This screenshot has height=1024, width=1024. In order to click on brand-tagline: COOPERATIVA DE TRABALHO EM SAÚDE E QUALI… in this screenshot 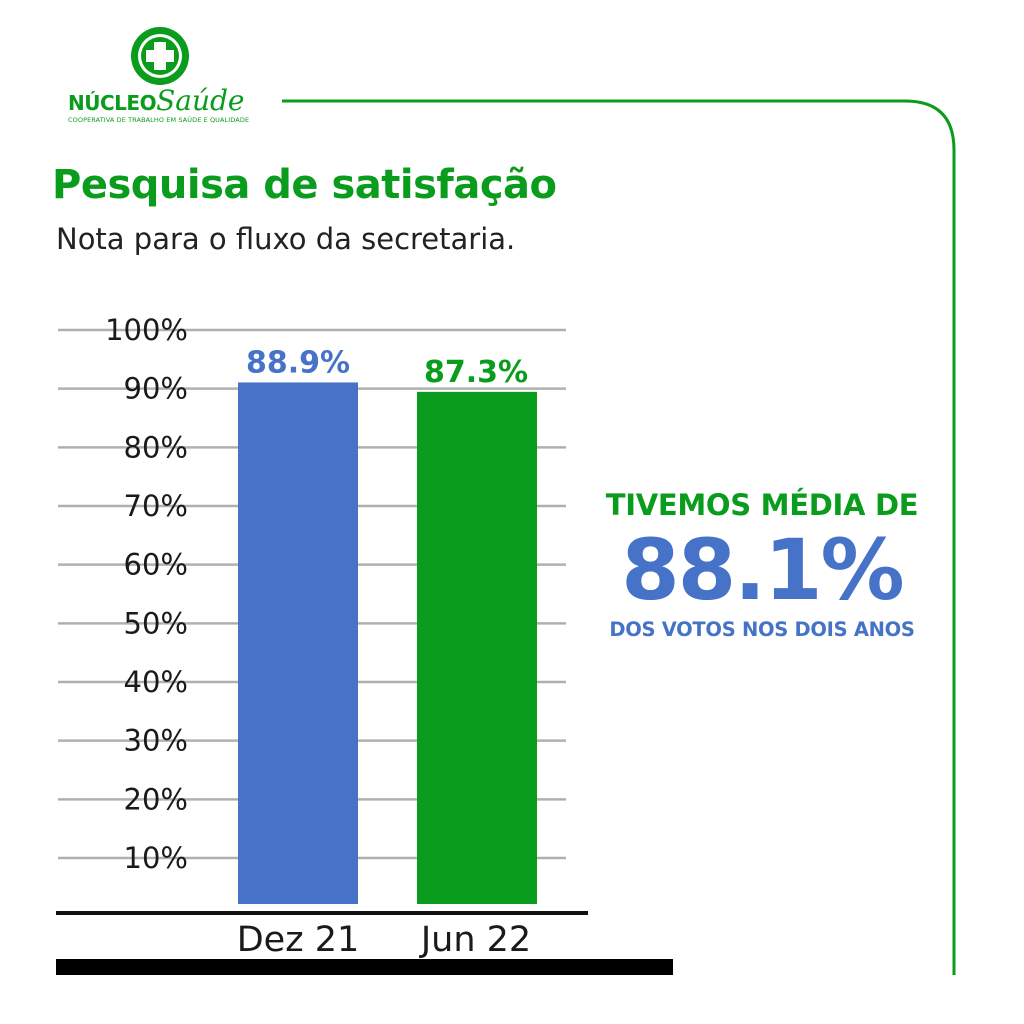, I will do `click(159, 120)`.